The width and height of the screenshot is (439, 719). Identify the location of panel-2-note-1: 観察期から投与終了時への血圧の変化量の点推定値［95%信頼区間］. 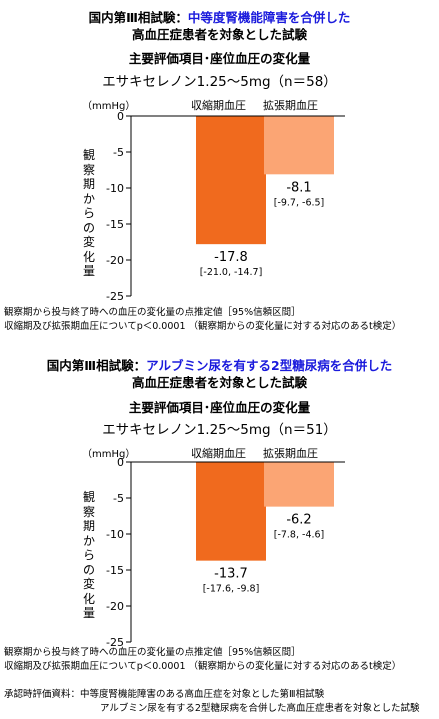
(152, 652).